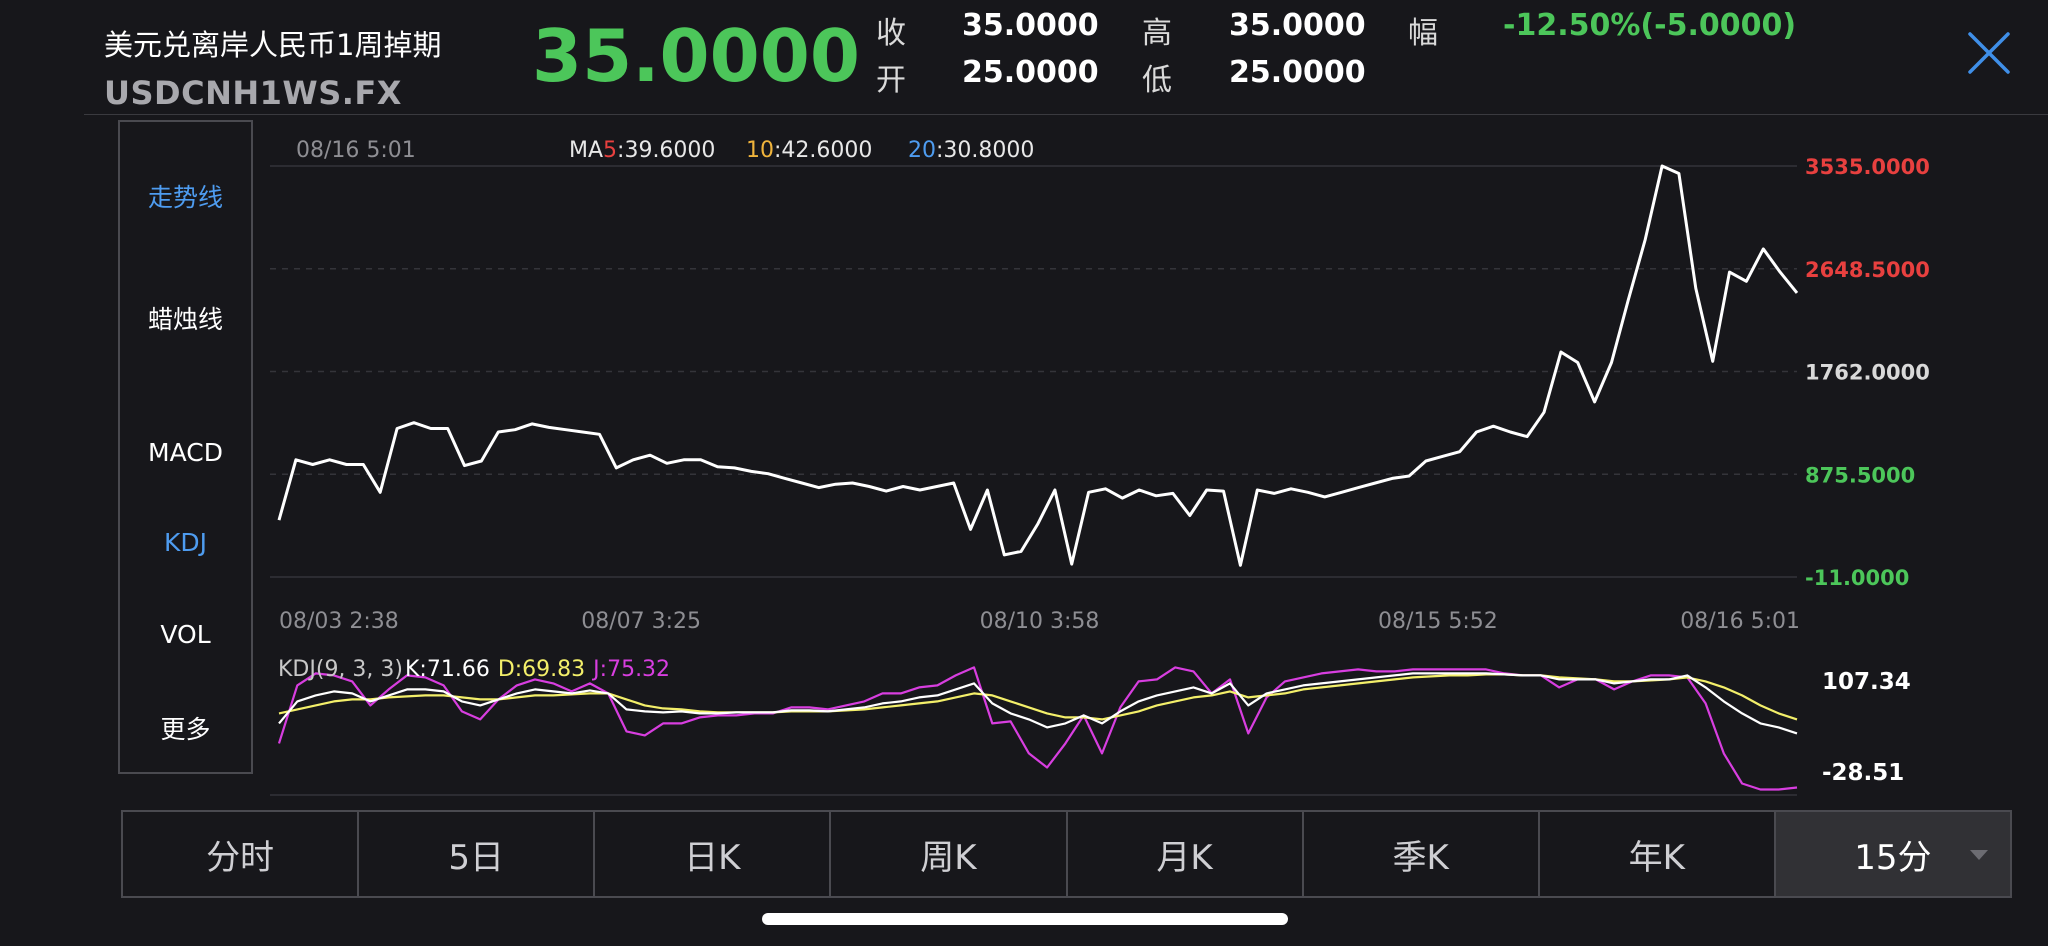  What do you see at coordinates (1860, 475) in the screenshot?
I see `y-tick-label: 875.5000` at bounding box center [1860, 475].